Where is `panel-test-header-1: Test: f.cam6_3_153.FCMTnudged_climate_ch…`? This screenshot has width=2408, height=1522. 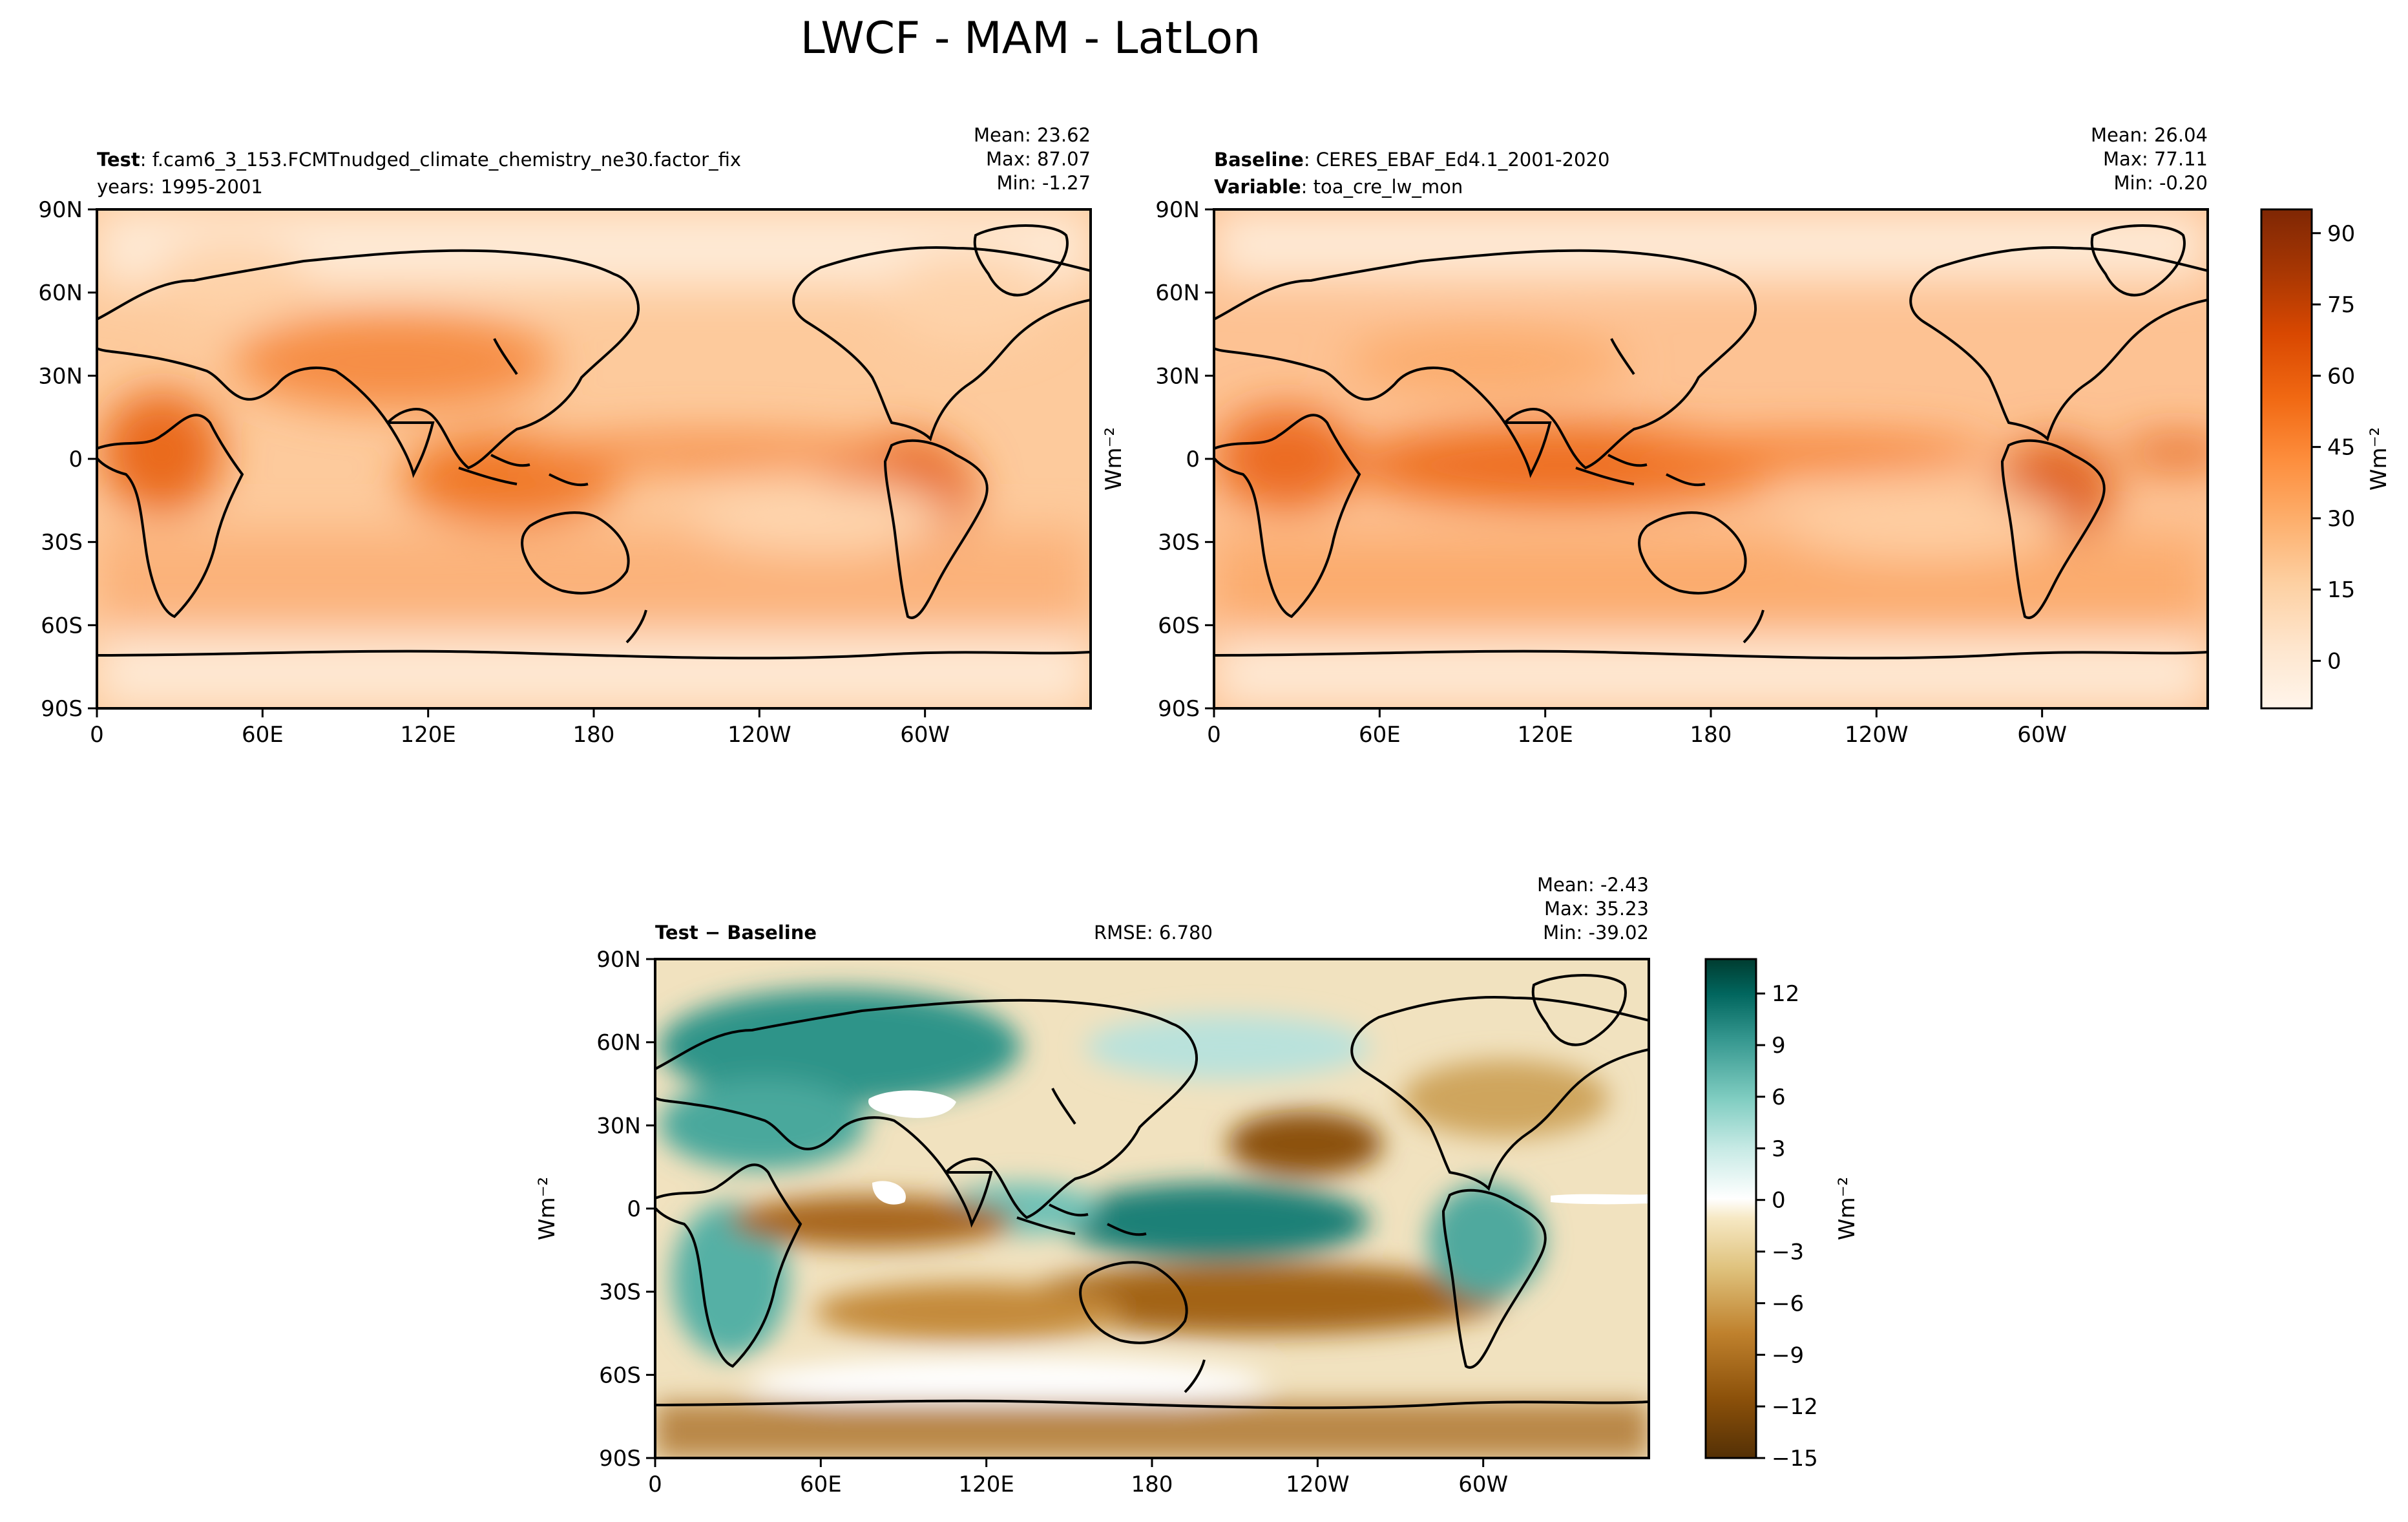 panel-test-header-1: Test: f.cam6_3_153.FCMTnudged_climate_ch… is located at coordinates (419, 160).